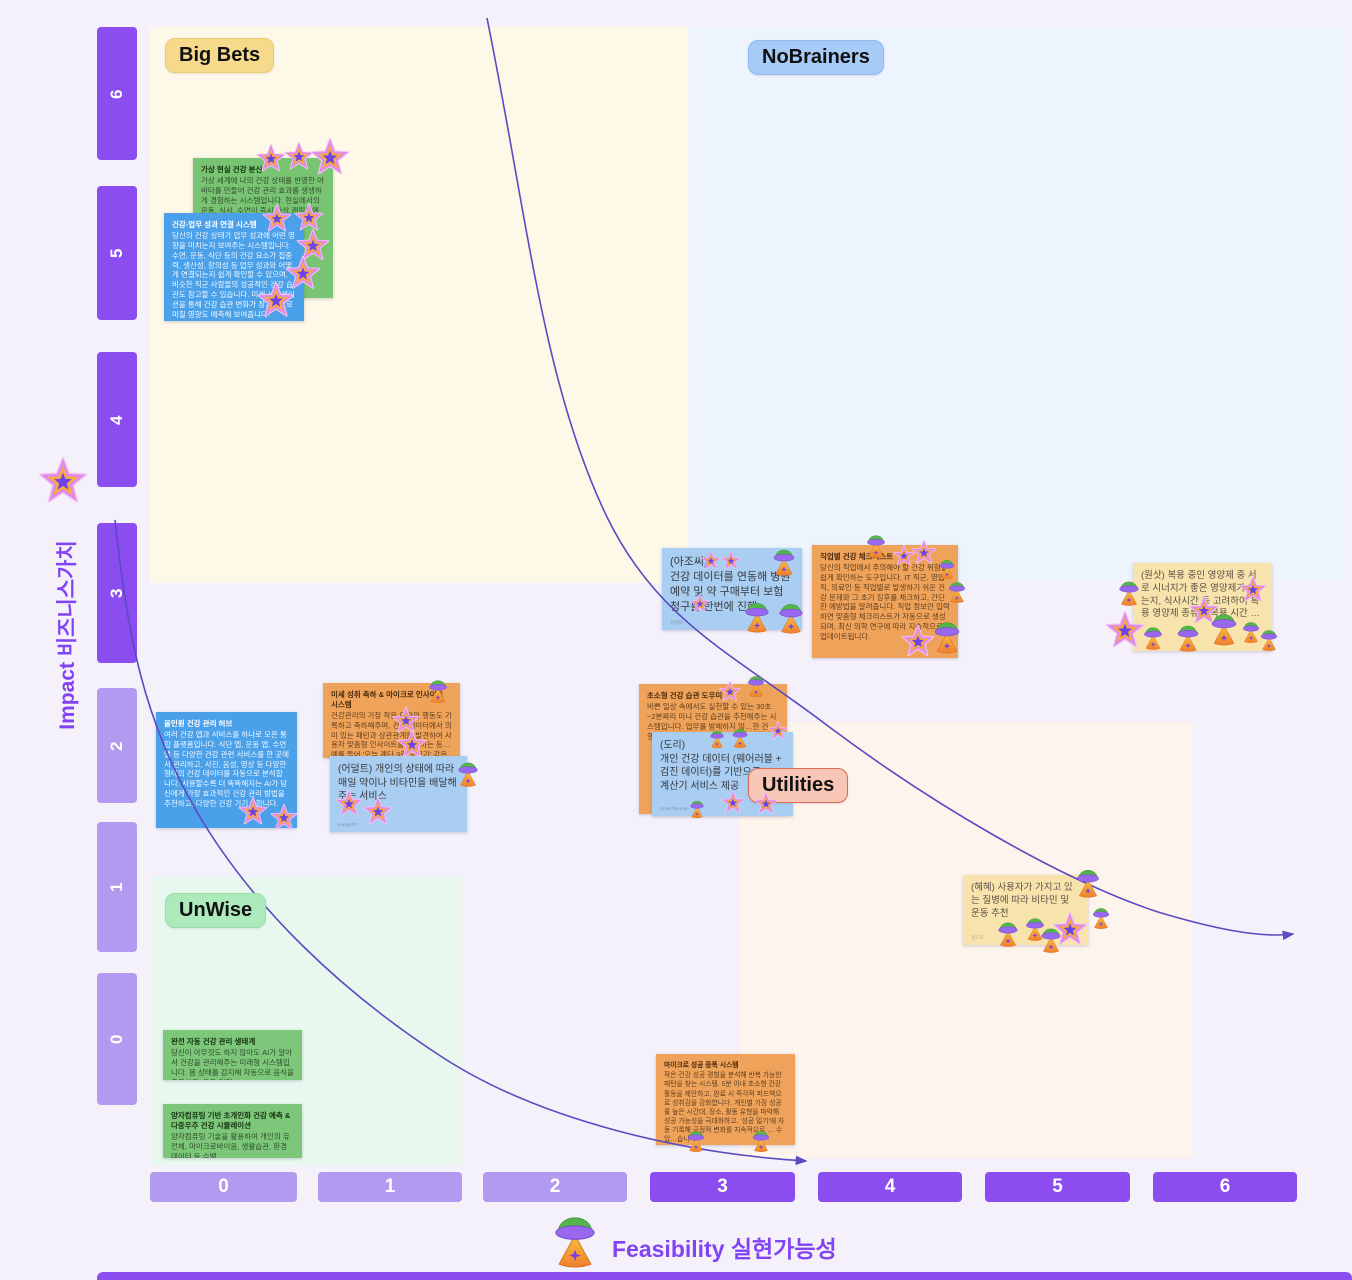  Describe the element at coordinates (117, 1039) in the screenshot. I see `impact-tick-0: 0` at that location.